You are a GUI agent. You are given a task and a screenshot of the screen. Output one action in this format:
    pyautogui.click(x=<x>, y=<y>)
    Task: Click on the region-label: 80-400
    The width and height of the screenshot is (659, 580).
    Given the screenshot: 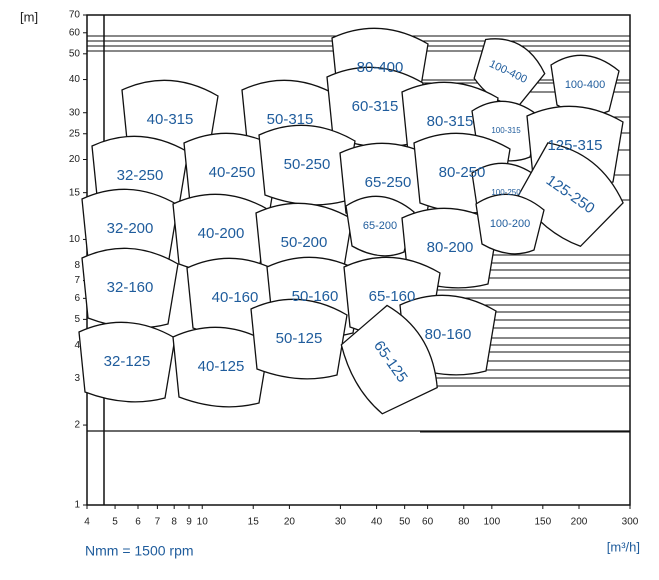 What is the action you would take?
    pyautogui.click(x=380, y=67)
    